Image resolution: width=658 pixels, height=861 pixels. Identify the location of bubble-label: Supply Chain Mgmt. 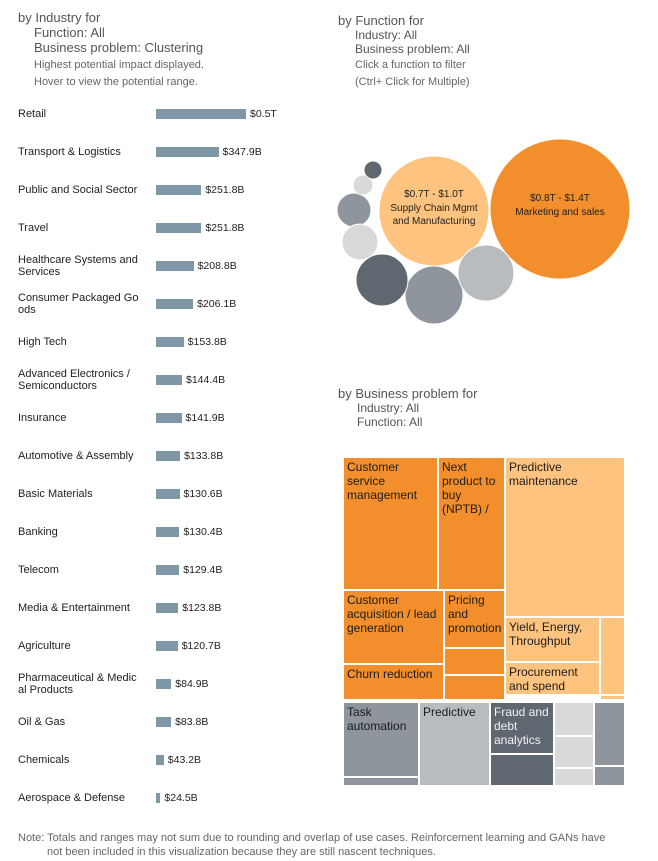
(433, 208).